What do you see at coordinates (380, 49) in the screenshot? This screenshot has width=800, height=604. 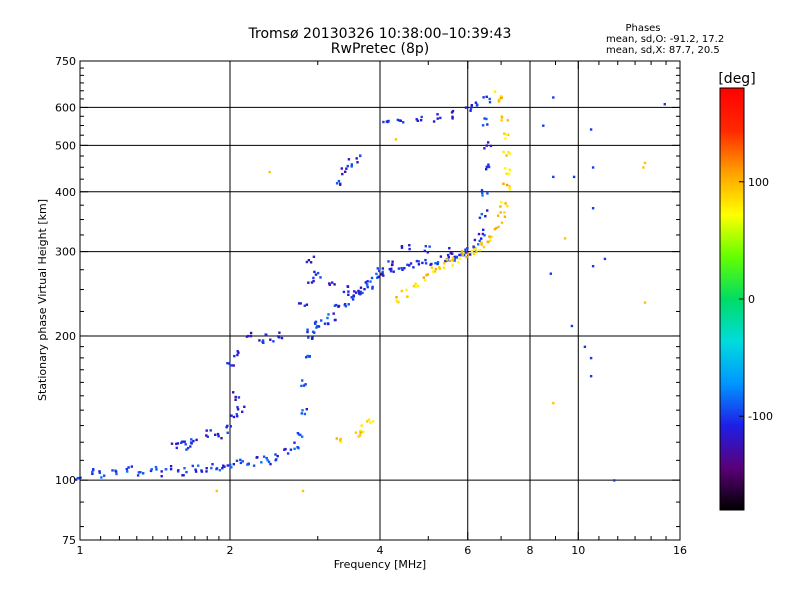 I see `chart-subtitle: RwPretec (8p)` at bounding box center [380, 49].